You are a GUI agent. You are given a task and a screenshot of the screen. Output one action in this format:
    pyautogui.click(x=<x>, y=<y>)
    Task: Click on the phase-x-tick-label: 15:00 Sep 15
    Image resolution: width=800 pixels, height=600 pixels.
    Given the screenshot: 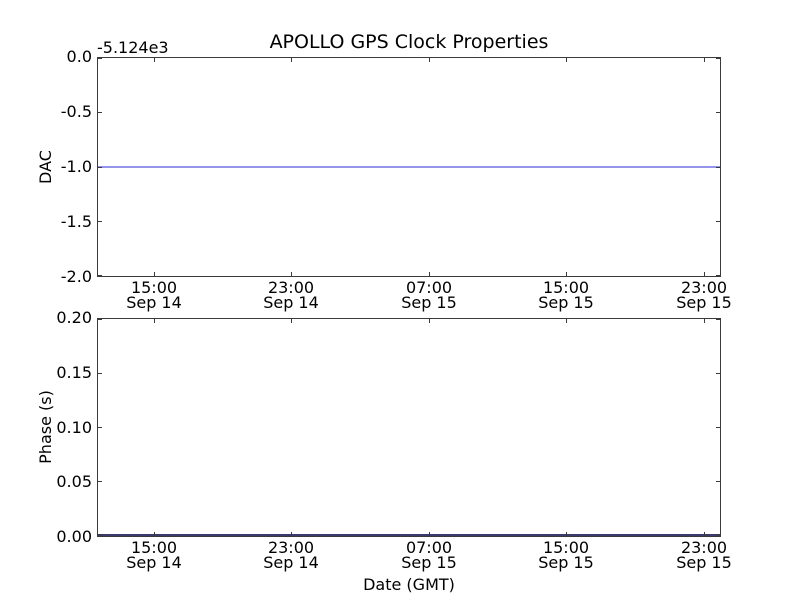 What is the action you would take?
    pyautogui.click(x=566, y=555)
    